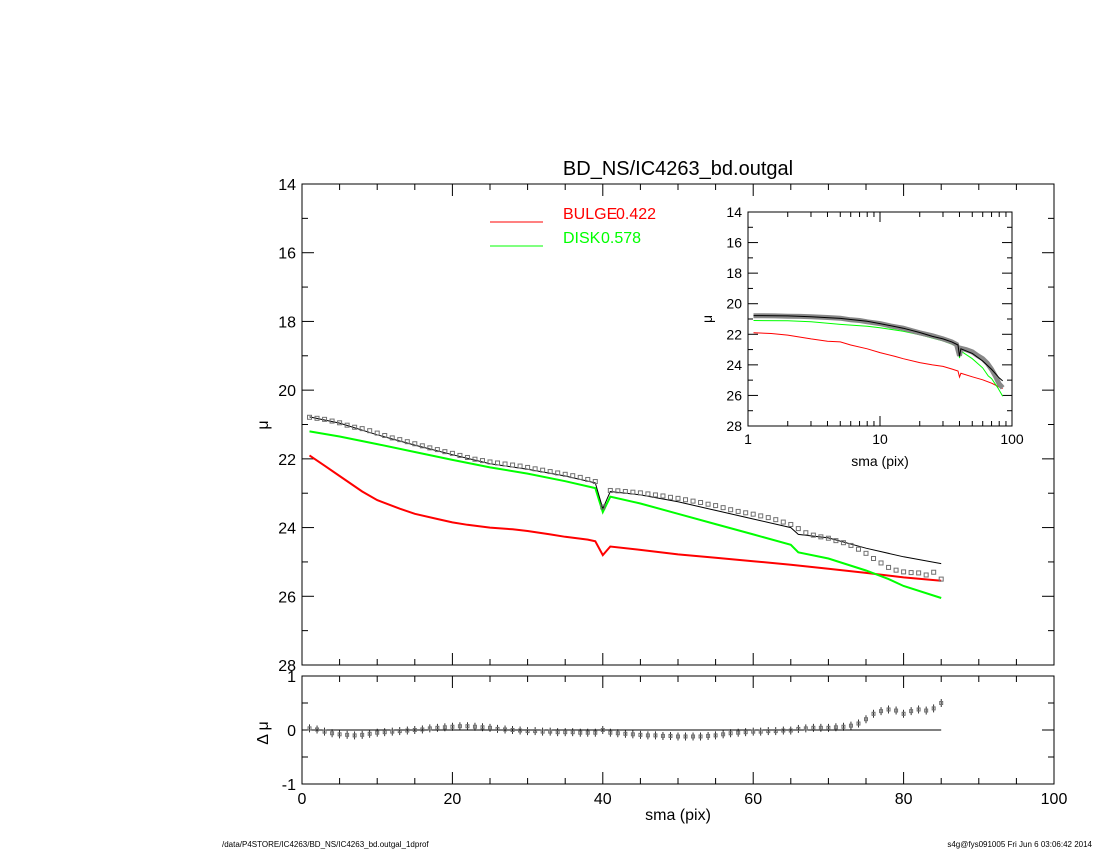 Image resolution: width=1100 pixels, height=850 pixels. Describe the element at coordinates (878, 361) in the screenshot. I see `inset-bulge-line` at that location.